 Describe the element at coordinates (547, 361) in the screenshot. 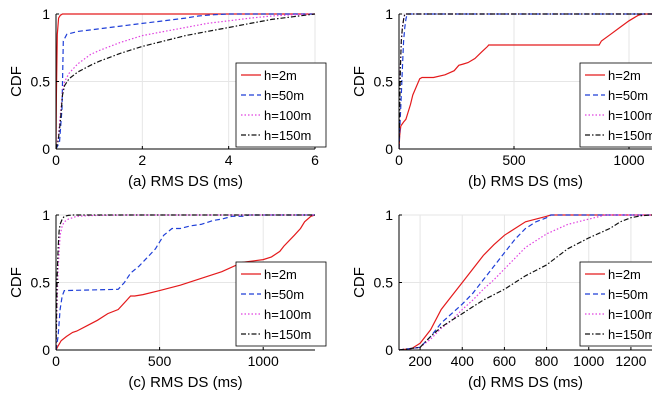

I see `x-tick-label: 800` at that location.